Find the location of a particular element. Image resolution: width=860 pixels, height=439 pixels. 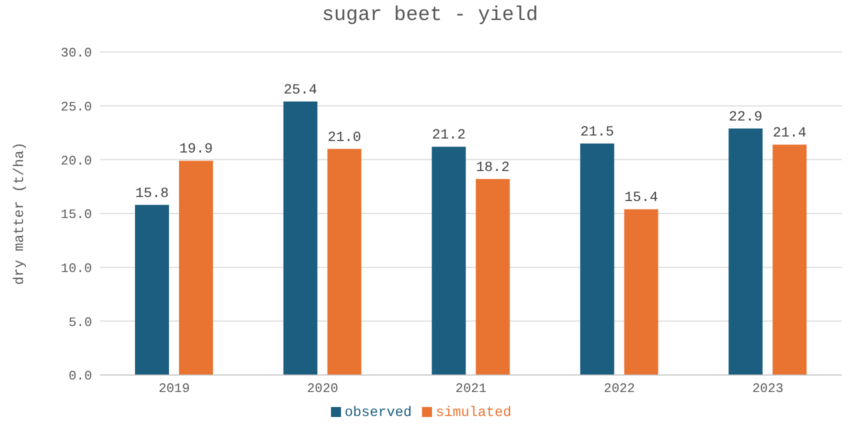

data-label: 18.2 is located at coordinates (493, 168).